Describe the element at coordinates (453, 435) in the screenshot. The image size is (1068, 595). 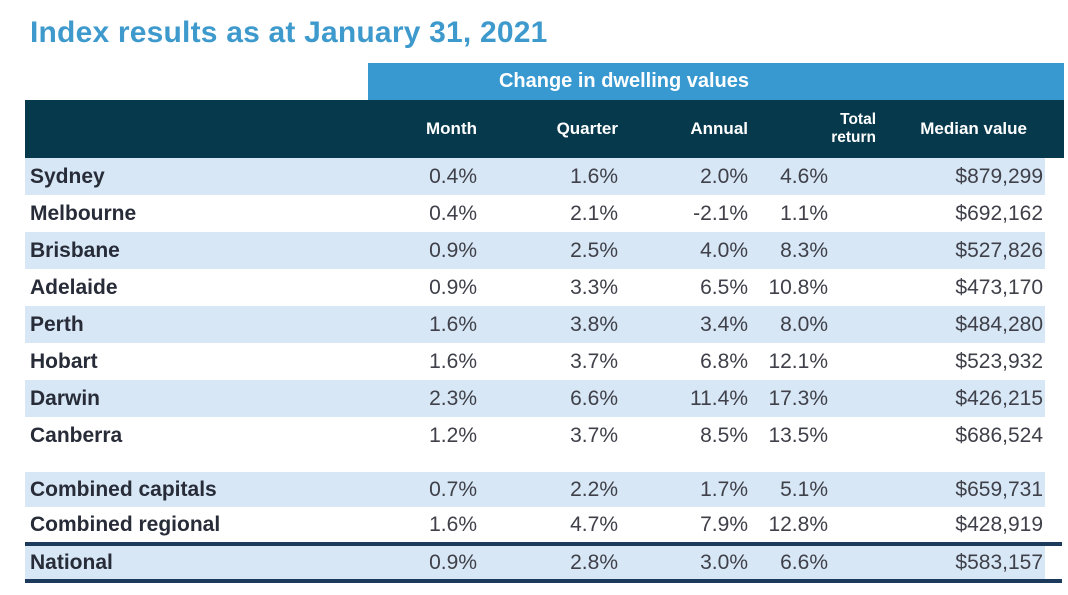
I see `month-value: 1.2%` at that location.